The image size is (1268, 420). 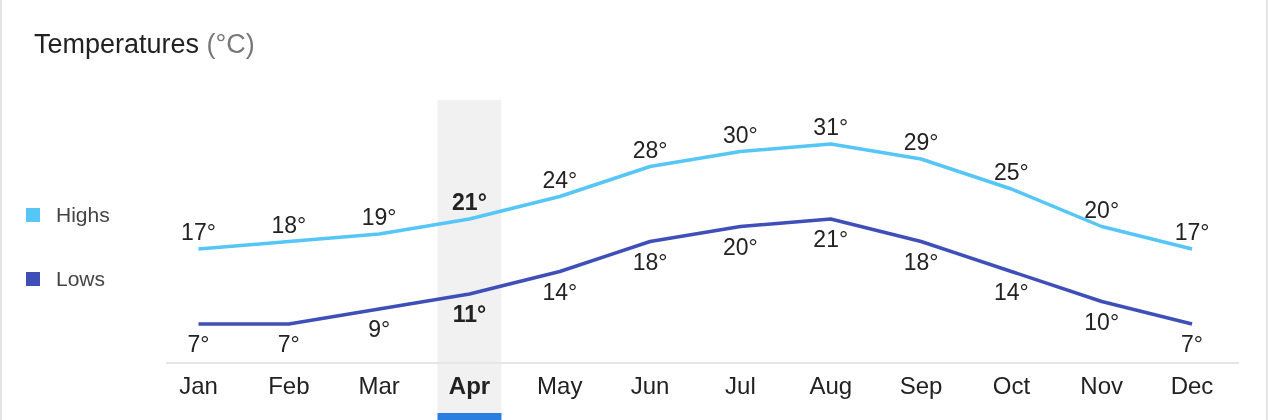 What do you see at coordinates (921, 142) in the screenshot?
I see `data-label: 29°` at bounding box center [921, 142].